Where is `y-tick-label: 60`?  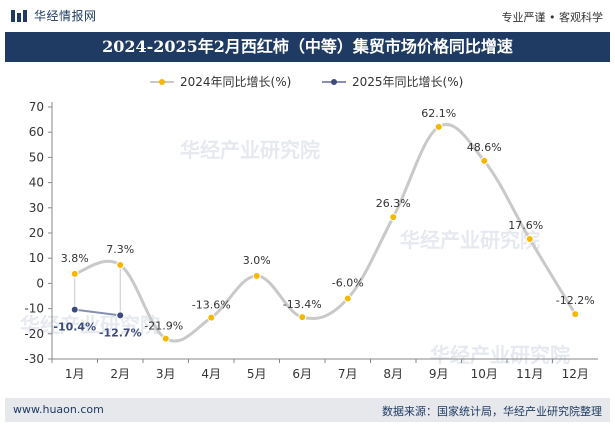
y-tick-label: 60 is located at coordinates (36, 132).